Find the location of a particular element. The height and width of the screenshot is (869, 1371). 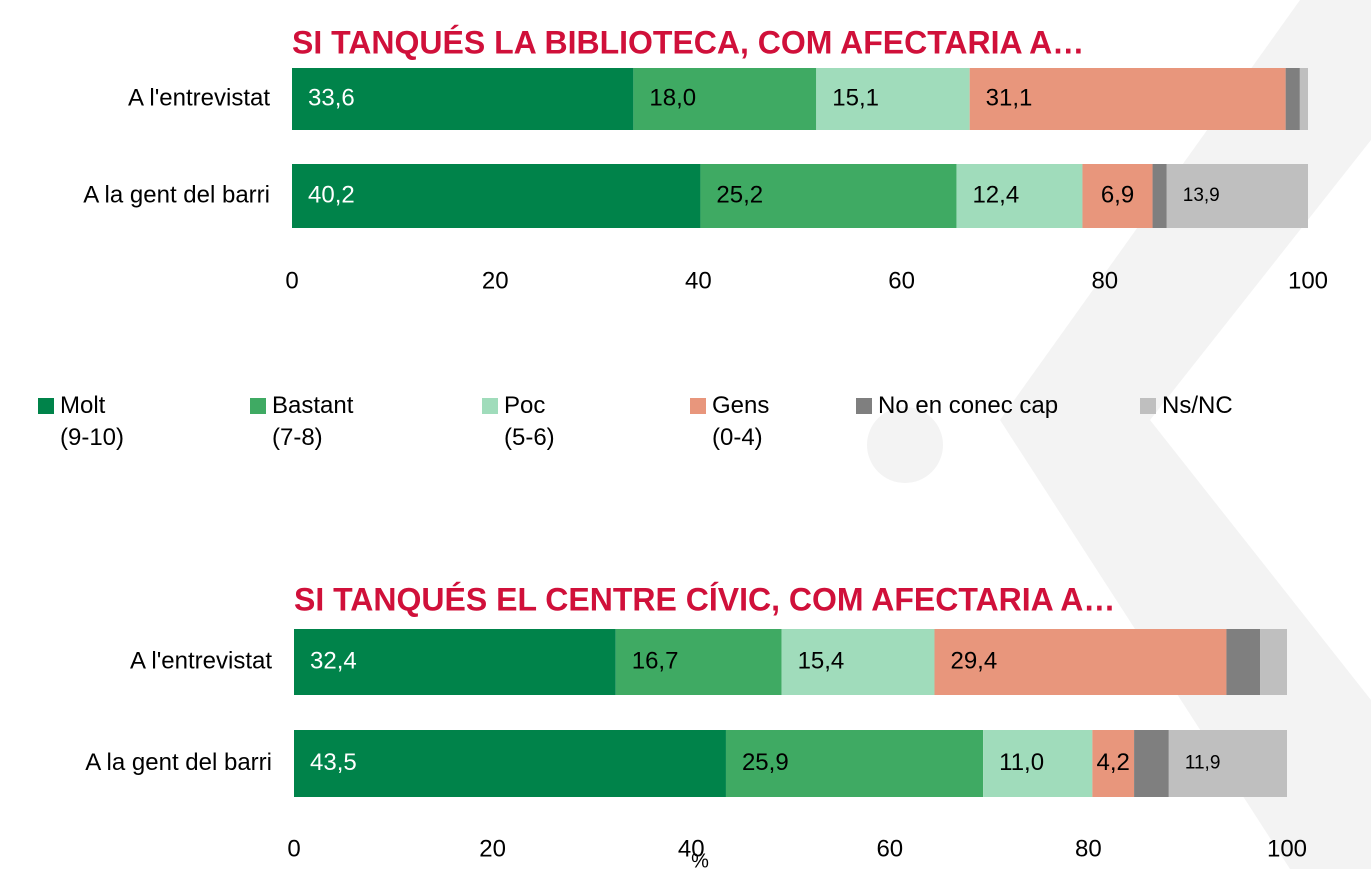

legend-label: Molt (9-10) is located at coordinates (92, 421).